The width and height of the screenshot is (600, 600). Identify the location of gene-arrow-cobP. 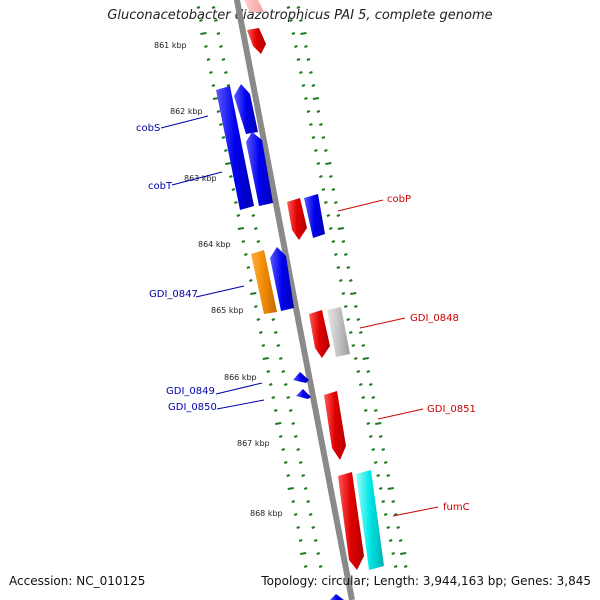
(297, 219).